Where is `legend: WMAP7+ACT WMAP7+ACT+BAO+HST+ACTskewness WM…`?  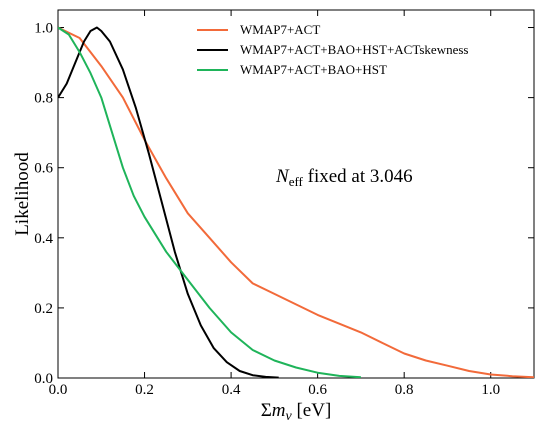
legend: WMAP7+ACT WMAP7+ACT+BAO+HST+ACTskewness WM… is located at coordinates (332, 49).